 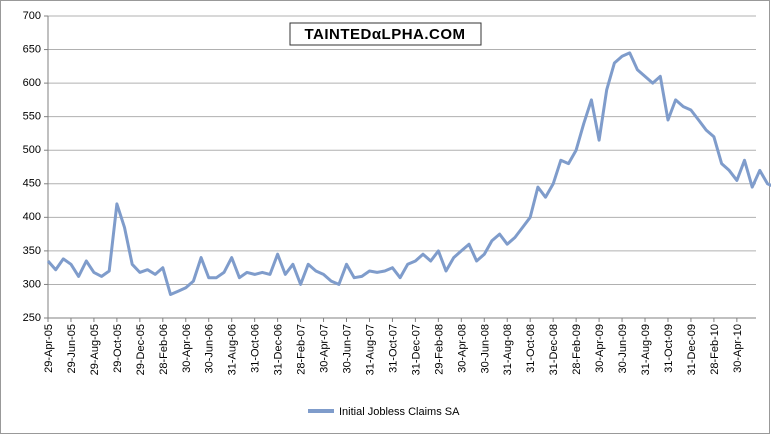 What do you see at coordinates (302, 349) in the screenshot?
I see `x-tick-label: 28-Feb-07` at bounding box center [302, 349].